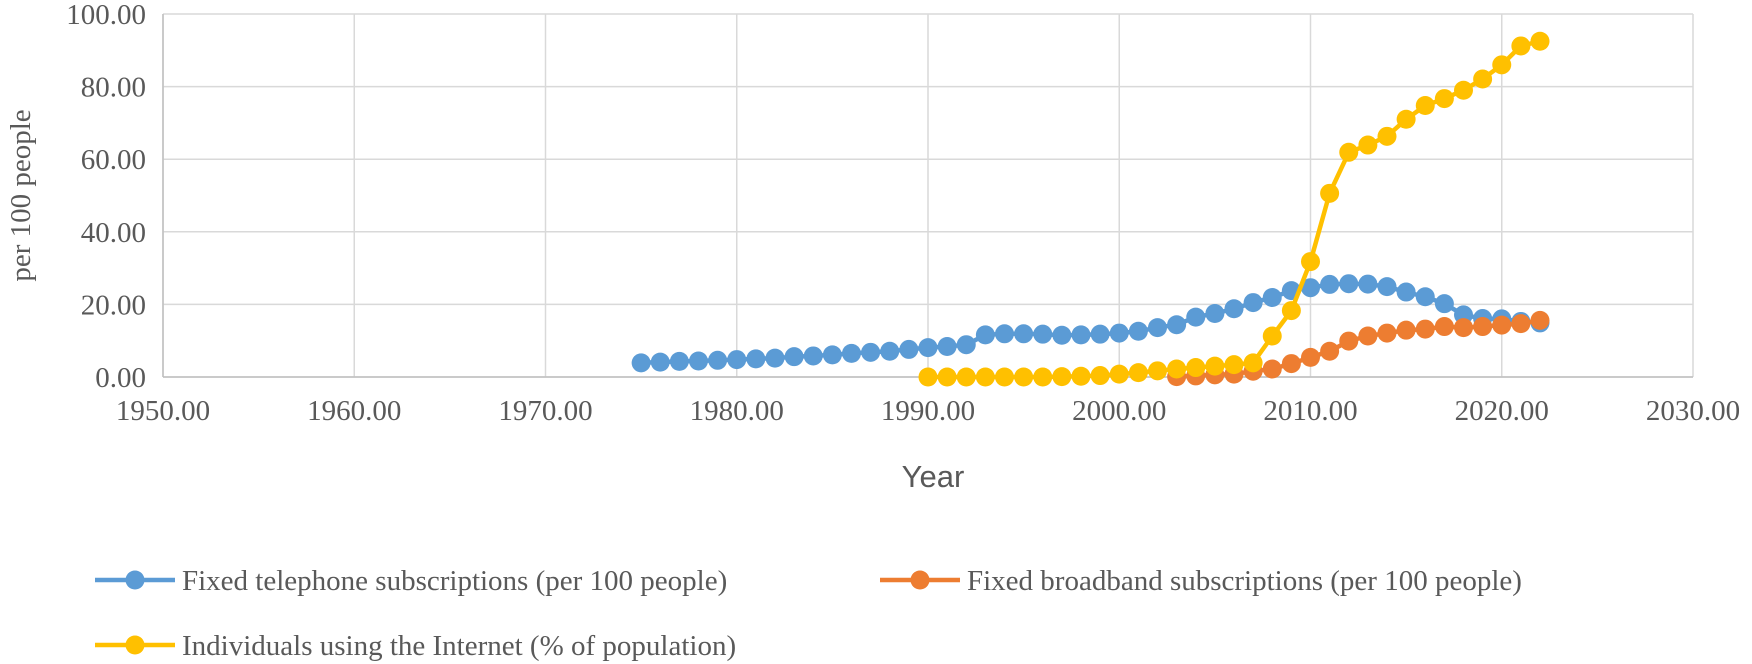  What do you see at coordinates (113, 305) in the screenshot?
I see `y-tick-label: 20.00` at bounding box center [113, 305].